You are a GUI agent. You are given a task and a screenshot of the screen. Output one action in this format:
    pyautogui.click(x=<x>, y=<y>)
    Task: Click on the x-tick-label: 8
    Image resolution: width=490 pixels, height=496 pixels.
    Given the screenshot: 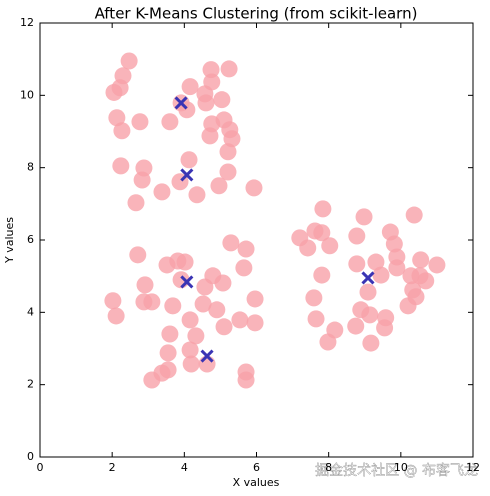 What is the action you would take?
    pyautogui.click(x=328, y=467)
    